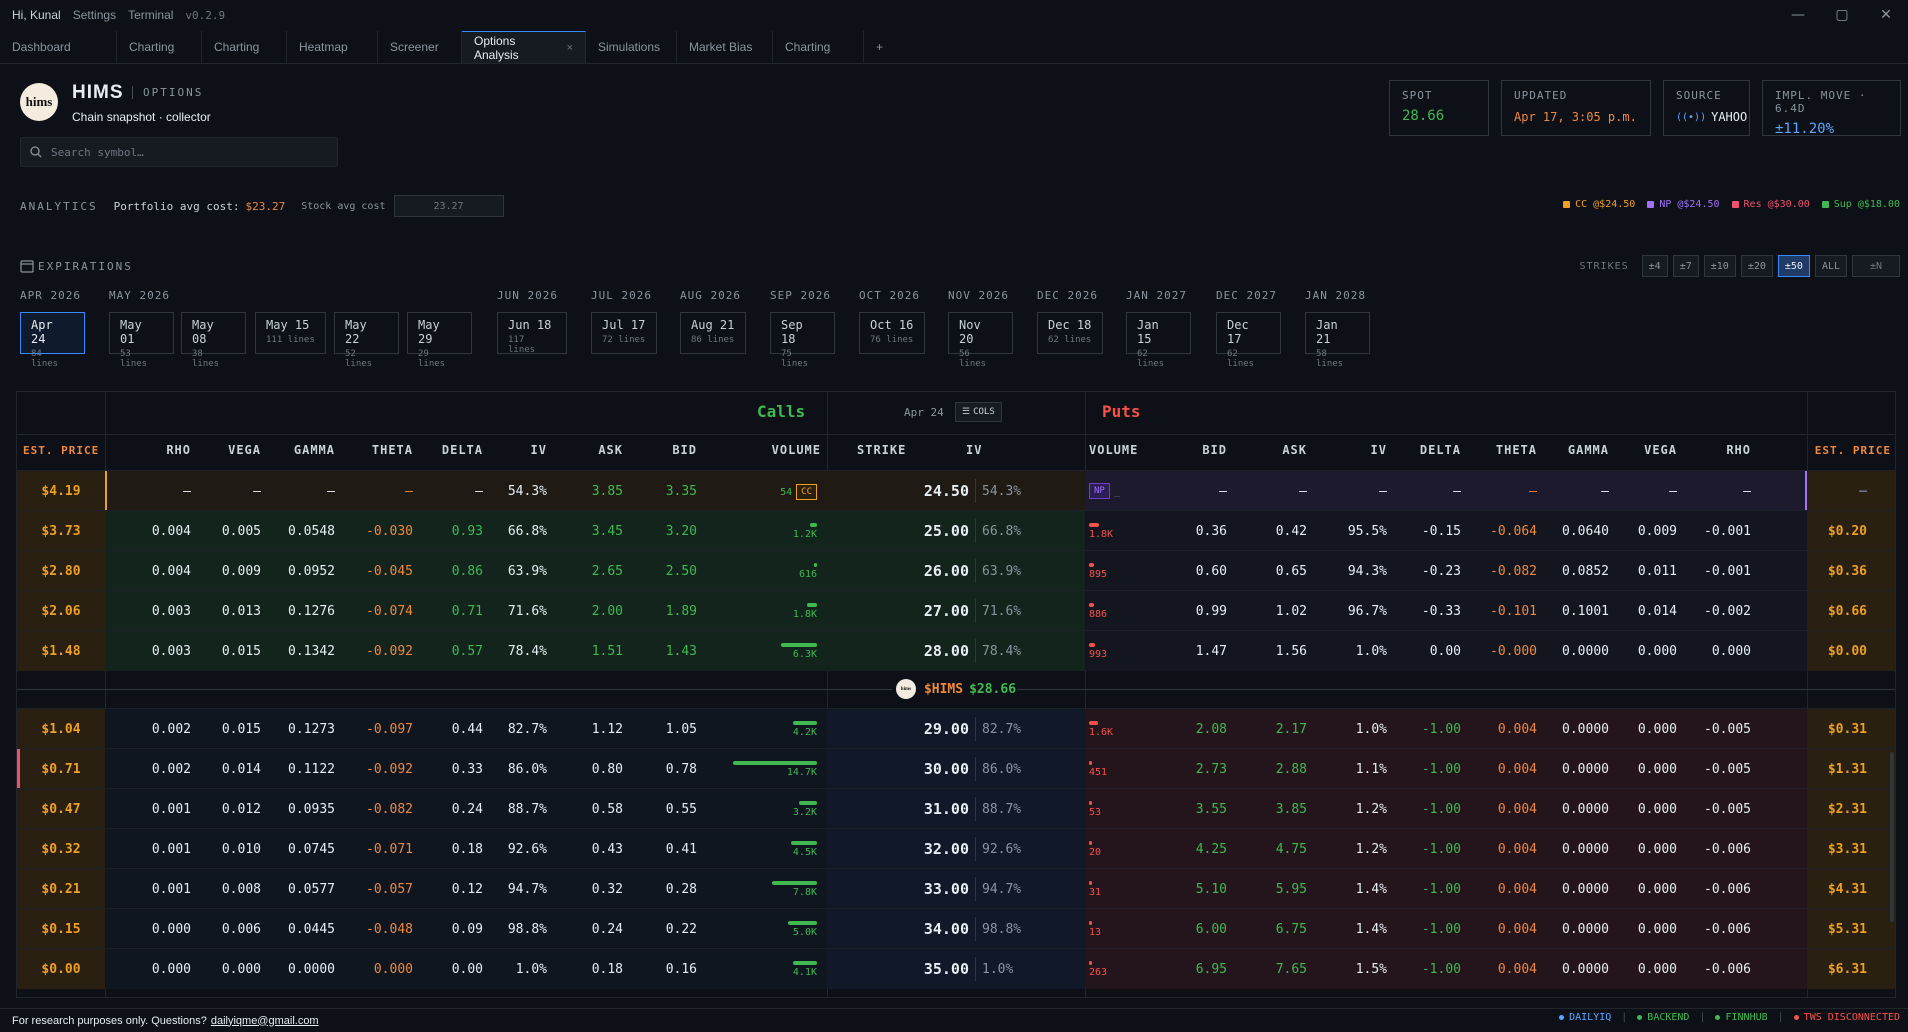  Describe the element at coordinates (569, 47) in the screenshot. I see `tab-close-icon: ×` at that location.